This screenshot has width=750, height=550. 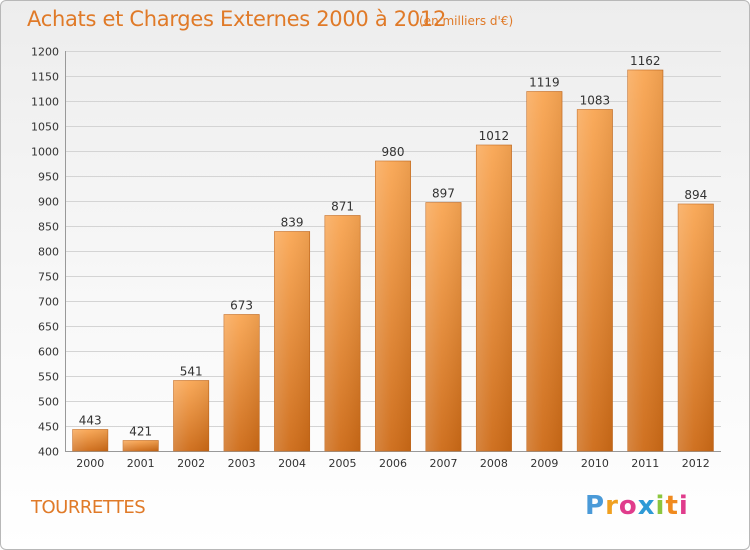 What do you see at coordinates (292, 223) in the screenshot?
I see `data-label: 839` at bounding box center [292, 223].